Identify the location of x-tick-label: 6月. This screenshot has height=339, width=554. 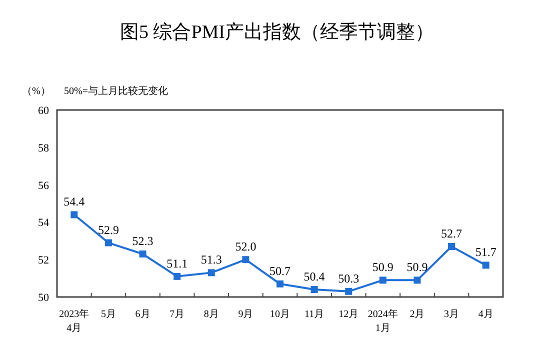
(142, 314).